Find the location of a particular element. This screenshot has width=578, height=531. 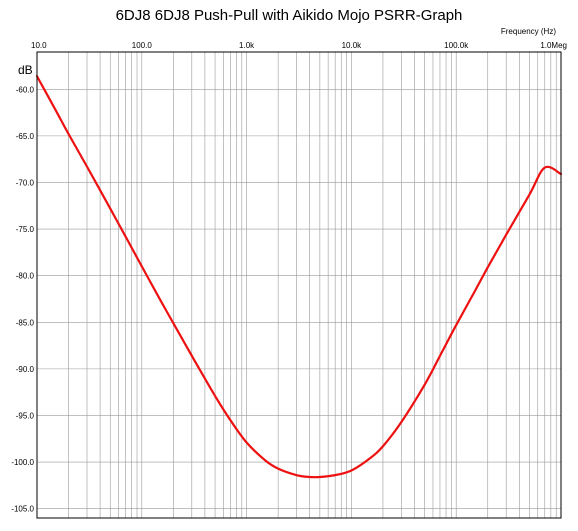

y-tick-label: -65.0 is located at coordinates (25, 136).